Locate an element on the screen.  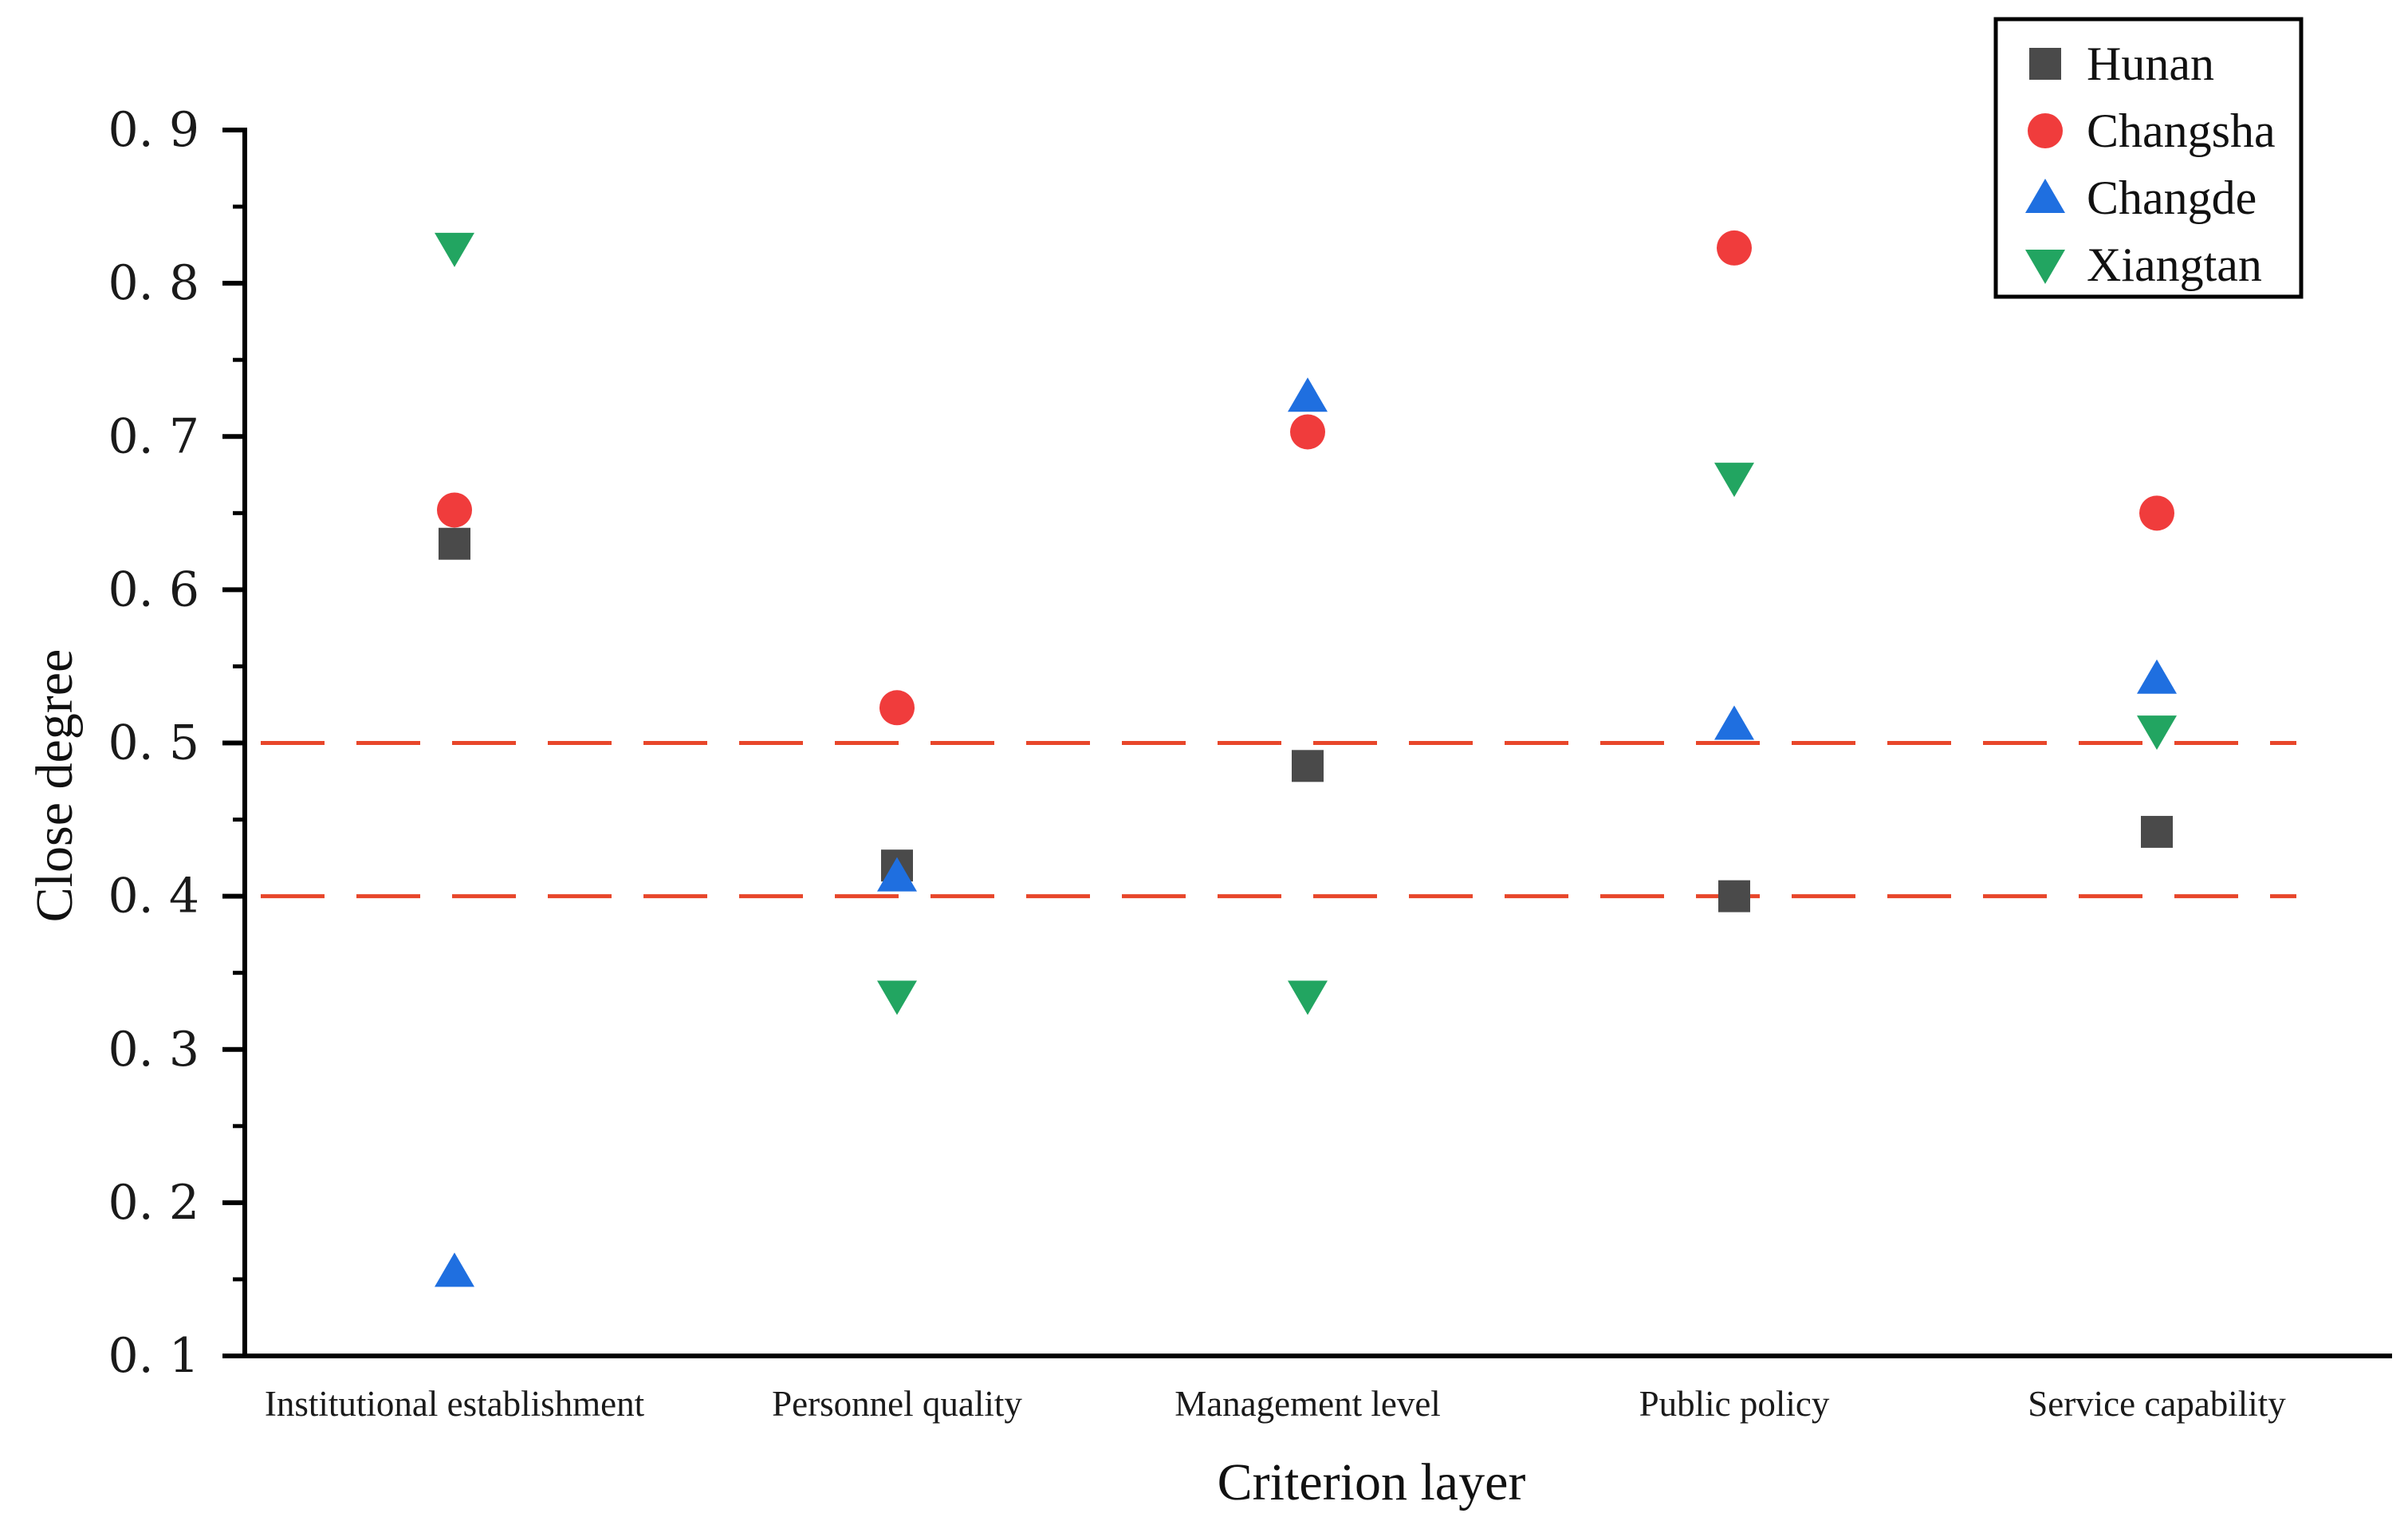
y-tick-label: 0. 4 is located at coordinates (154, 896).